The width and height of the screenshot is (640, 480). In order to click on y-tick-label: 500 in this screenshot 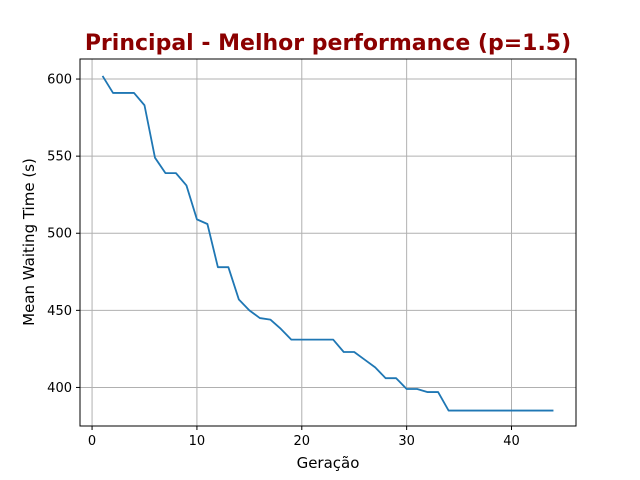, I will do `click(59, 234)`.